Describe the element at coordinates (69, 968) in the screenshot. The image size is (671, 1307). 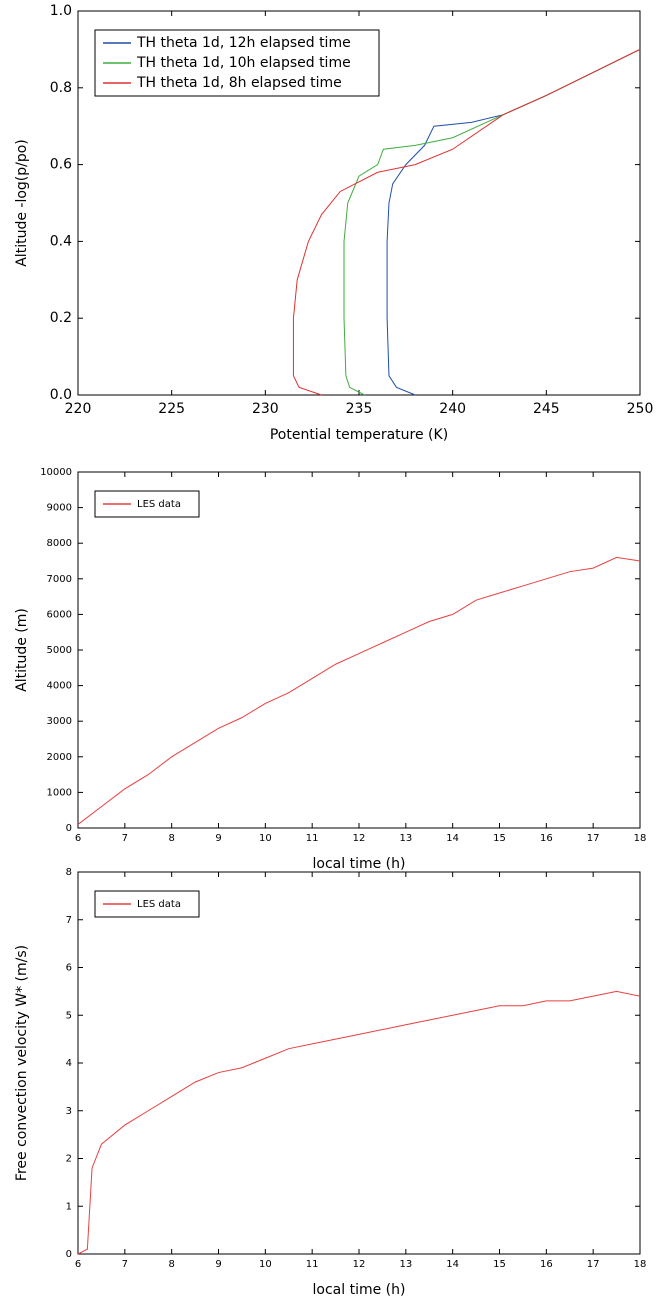
I see `y-tick-label: 6` at that location.